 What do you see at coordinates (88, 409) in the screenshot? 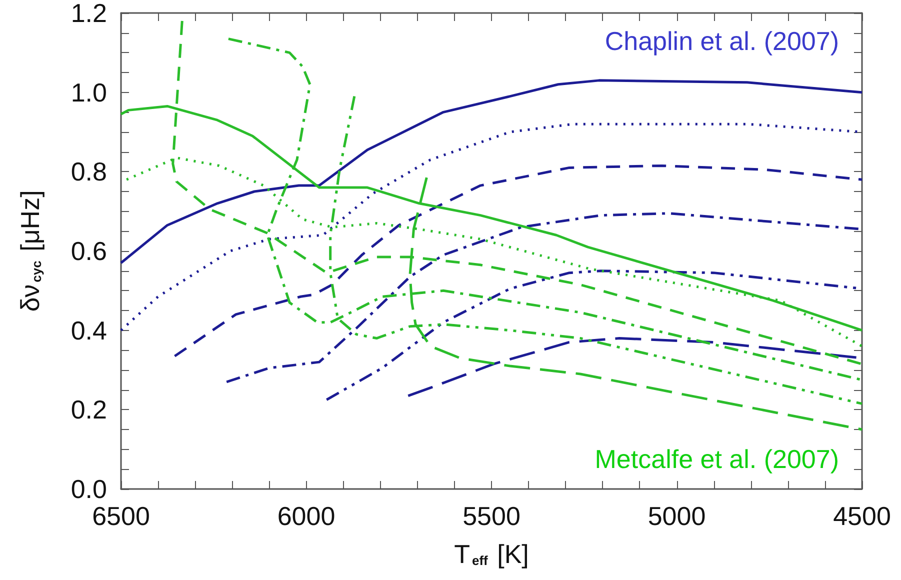
I see `y-tick-label: 0.2` at bounding box center [88, 409].